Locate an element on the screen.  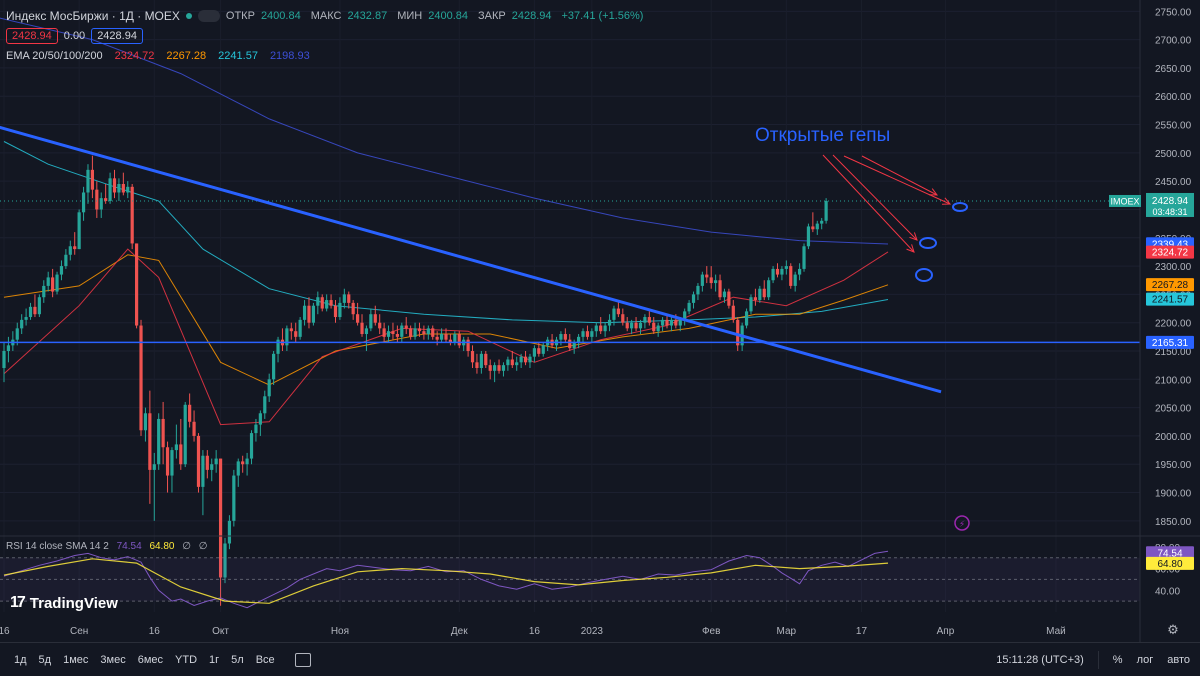
timeframe-1m: 1мес is located at coordinates (76, 659).